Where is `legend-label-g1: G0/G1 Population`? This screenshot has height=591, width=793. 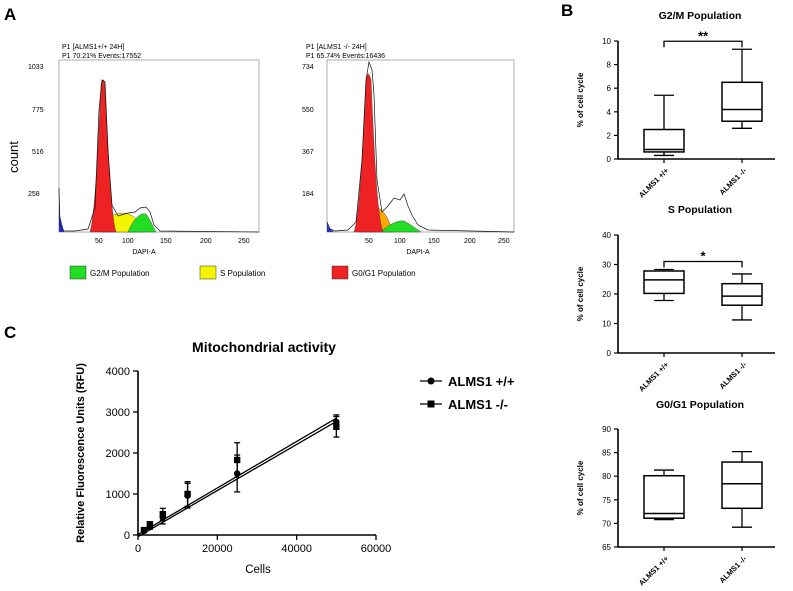
legend-label-g1: G0/G1 Population is located at coordinates (384, 273).